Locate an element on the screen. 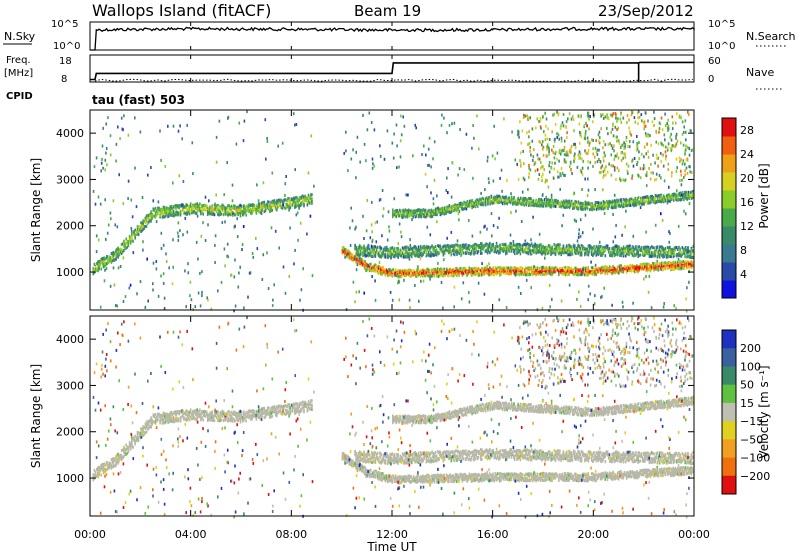 This screenshot has height=554, width=800. station-title: Wallops Island (fitACF) is located at coordinates (181, 10).